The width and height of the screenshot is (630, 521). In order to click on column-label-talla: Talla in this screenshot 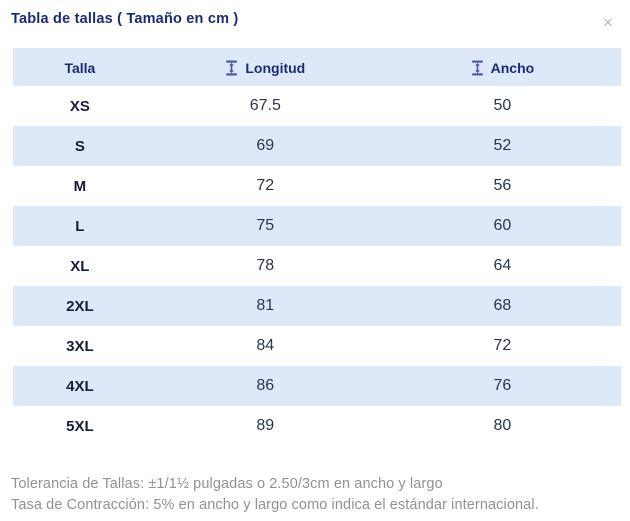, I will do `click(80, 67)`.